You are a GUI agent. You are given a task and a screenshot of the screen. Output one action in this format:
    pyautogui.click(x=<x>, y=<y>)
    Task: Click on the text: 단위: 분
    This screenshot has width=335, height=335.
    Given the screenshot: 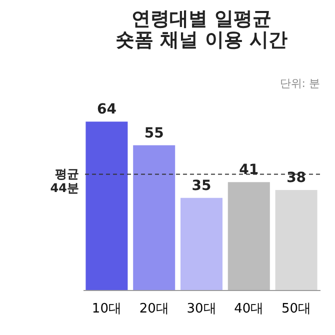 What is the action you would take?
    pyautogui.click(x=300, y=83)
    